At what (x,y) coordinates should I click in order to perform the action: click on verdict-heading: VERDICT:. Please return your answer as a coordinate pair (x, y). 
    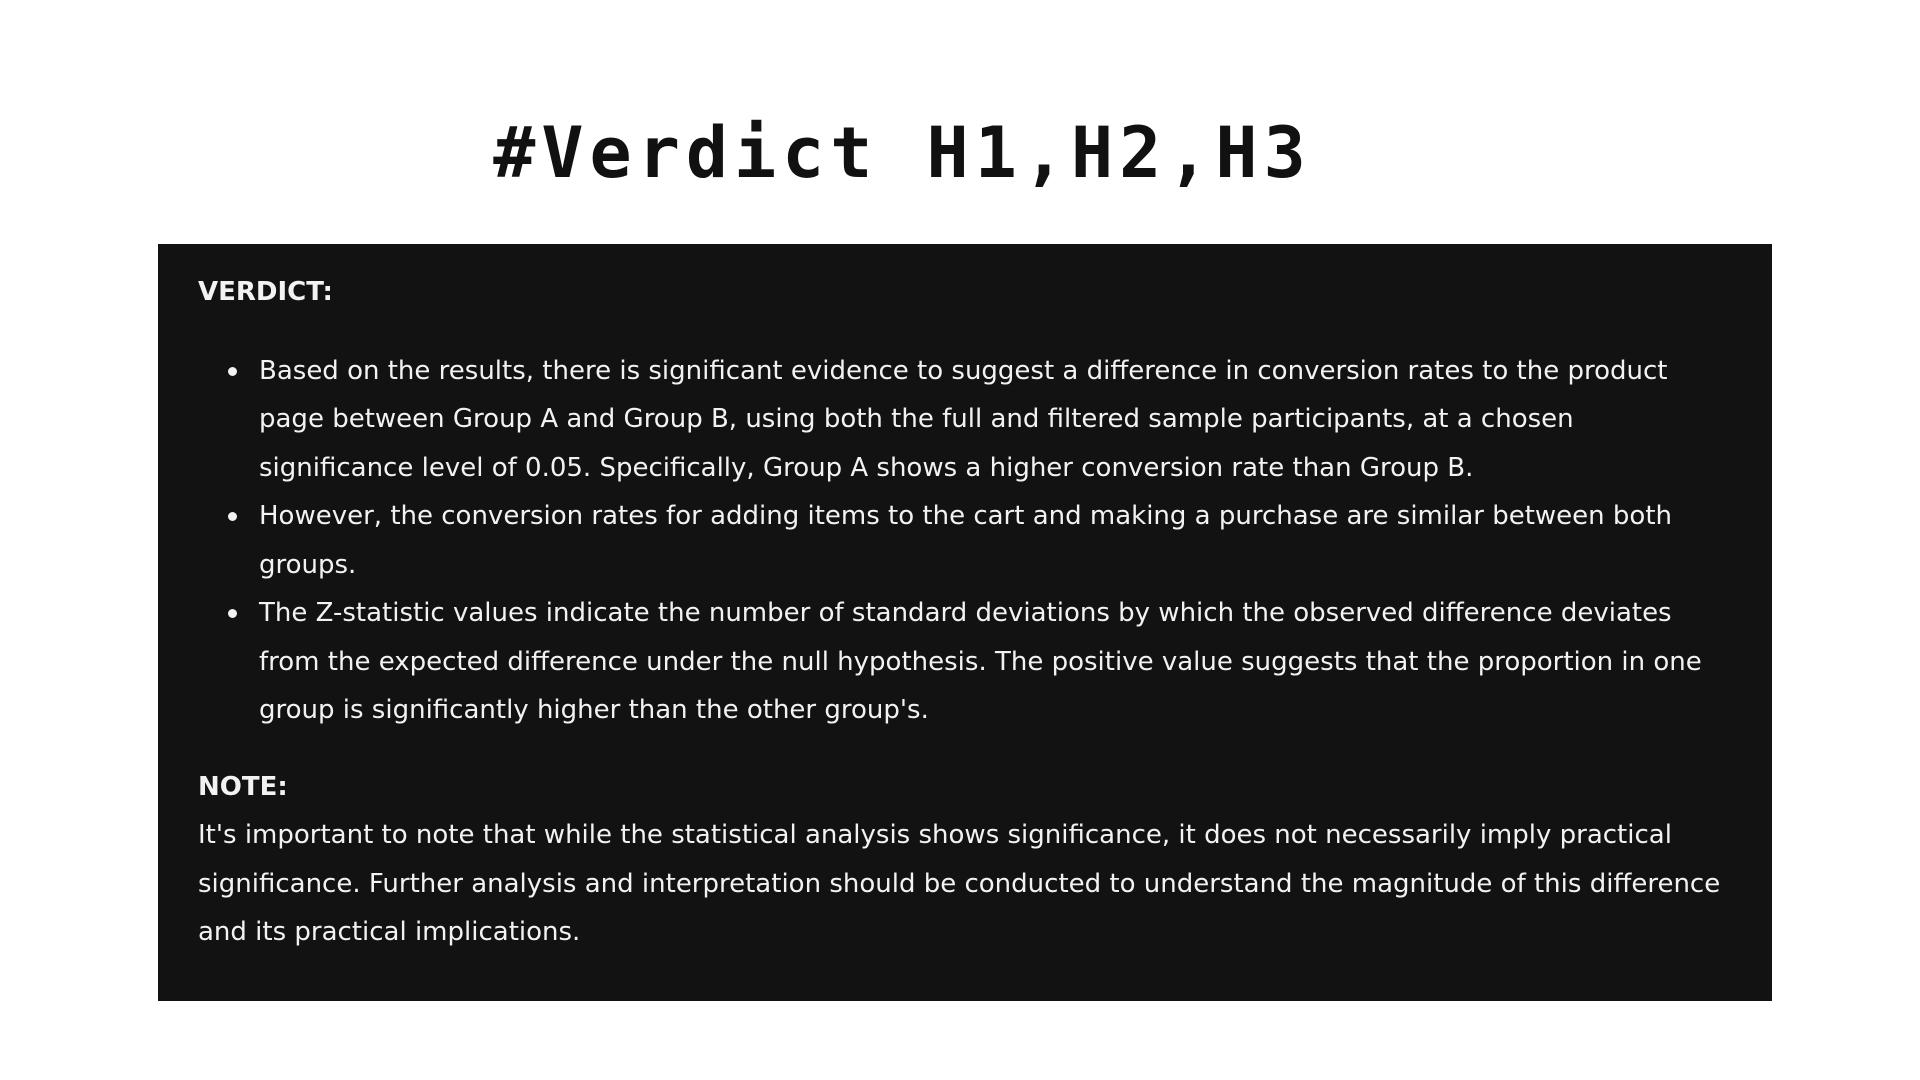
    Looking at the image, I should click on (265, 292).